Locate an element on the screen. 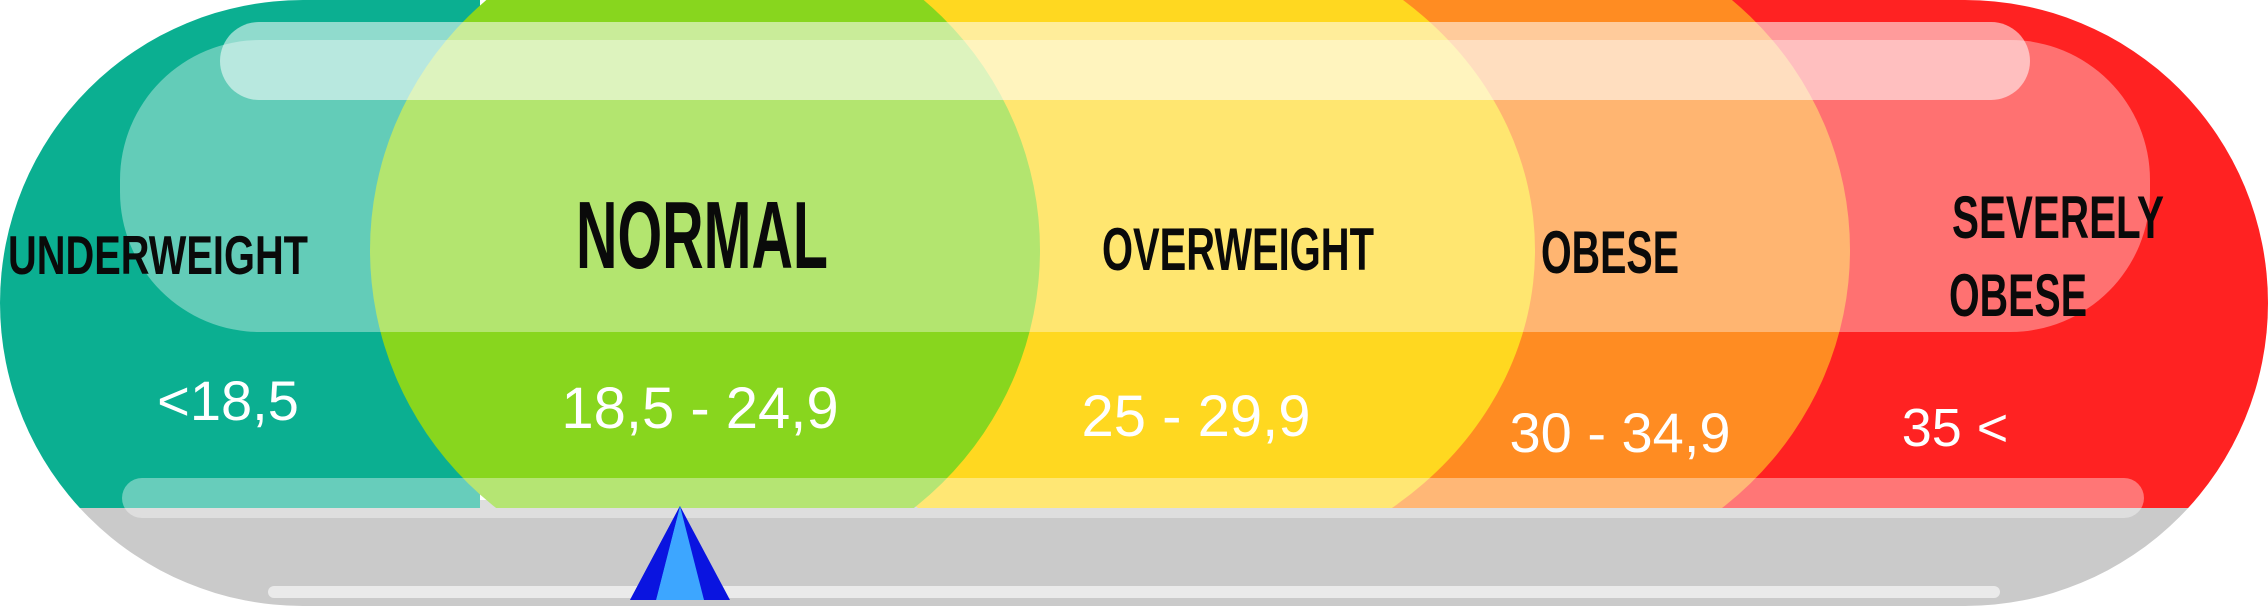 Image resolution: width=2268 pixels, height=606 pixels. label-severely-obese: OBESE is located at coordinates (2018, 295).